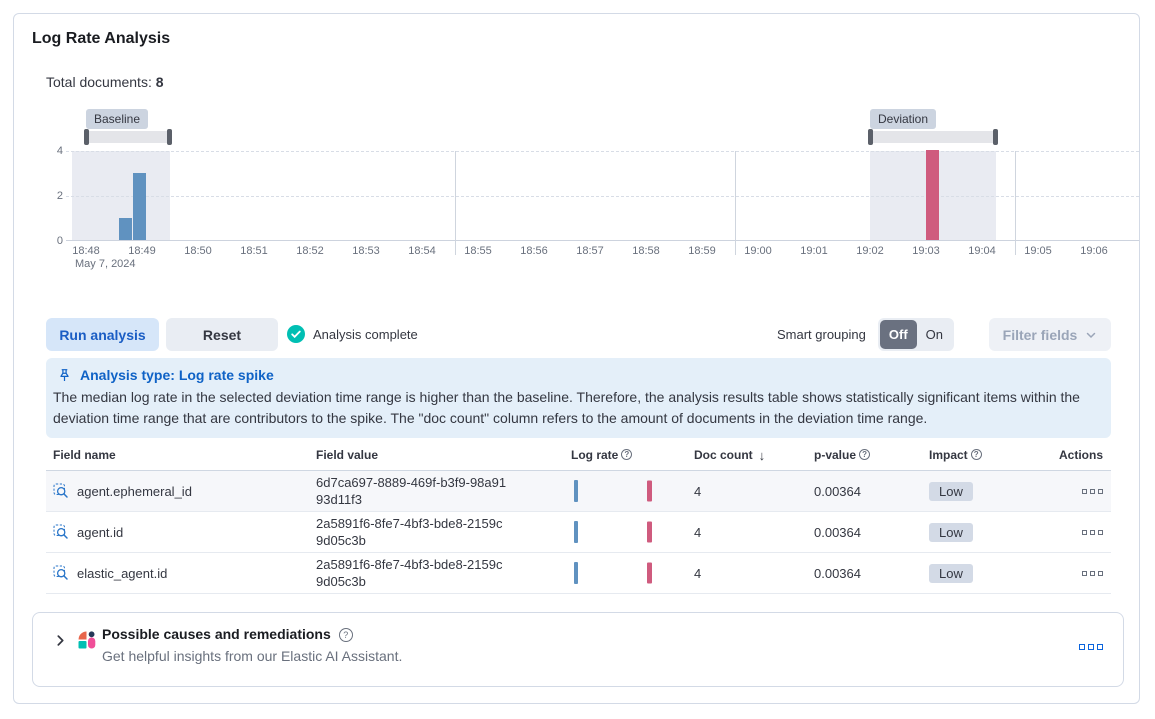 Image resolution: width=1155 pixels, height=719 pixels. Describe the element at coordinates (254, 251) in the screenshot. I see `x-axis-label: 18:51` at that location.